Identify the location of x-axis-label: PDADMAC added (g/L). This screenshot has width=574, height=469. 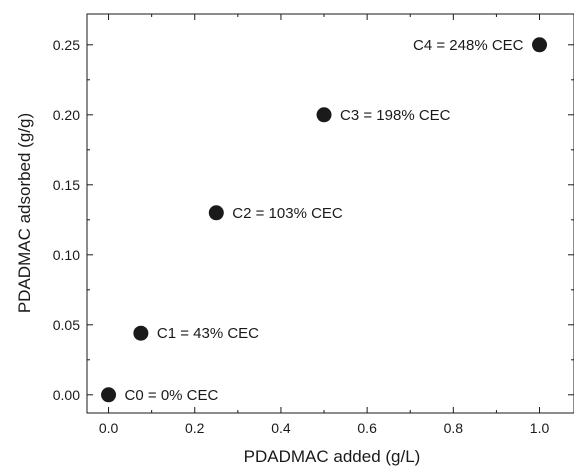
(332, 456).